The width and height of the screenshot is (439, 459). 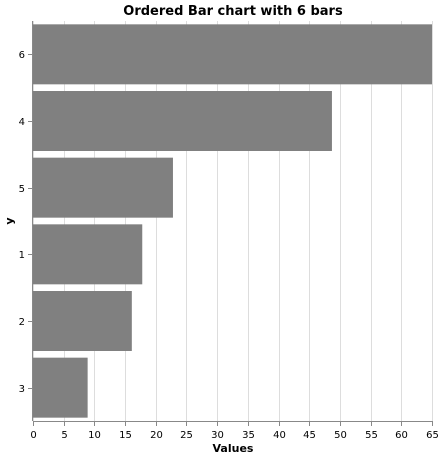 What do you see at coordinates (9, 220) in the screenshot?
I see `y-axis-title: y` at bounding box center [9, 220].